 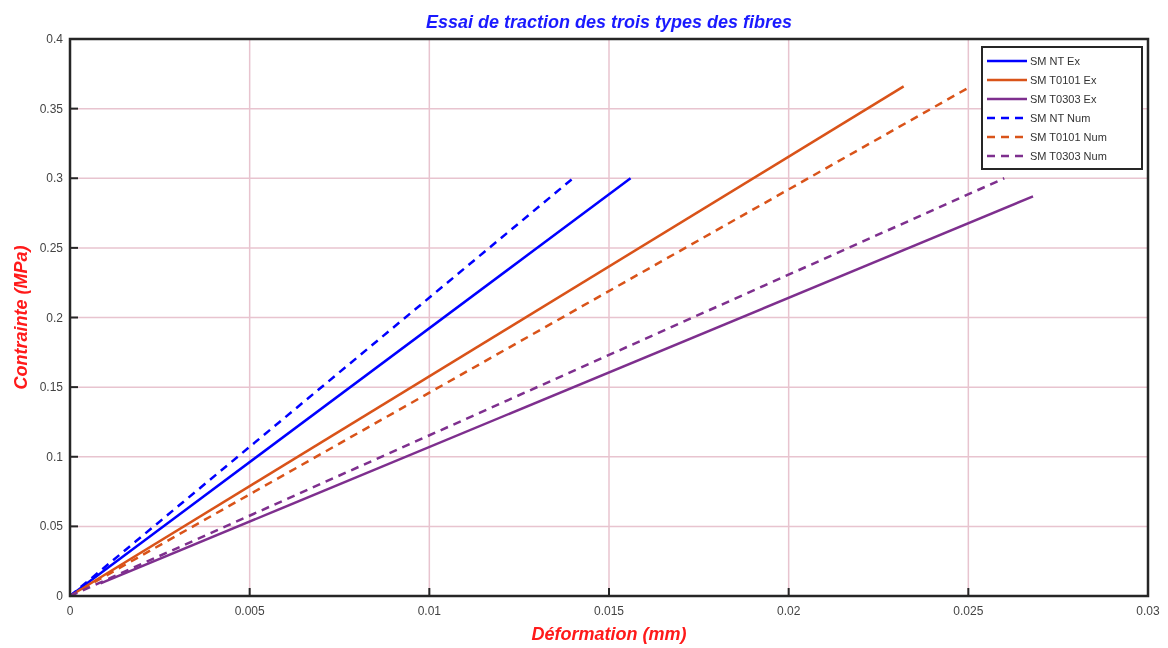 What do you see at coordinates (21, 317) in the screenshot?
I see `y-axis-title: Contrainte (MPa)` at bounding box center [21, 317].